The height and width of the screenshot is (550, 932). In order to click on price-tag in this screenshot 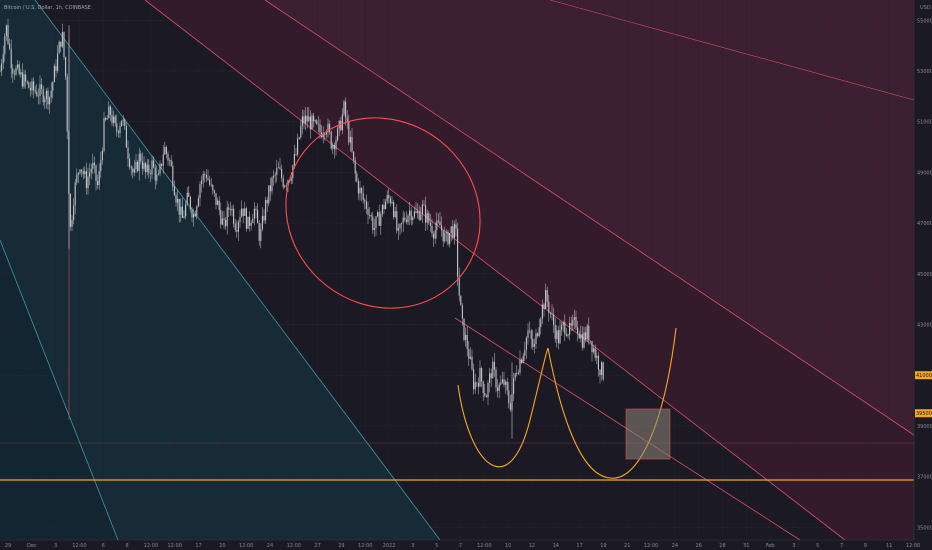, I will do `click(923, 375)`.